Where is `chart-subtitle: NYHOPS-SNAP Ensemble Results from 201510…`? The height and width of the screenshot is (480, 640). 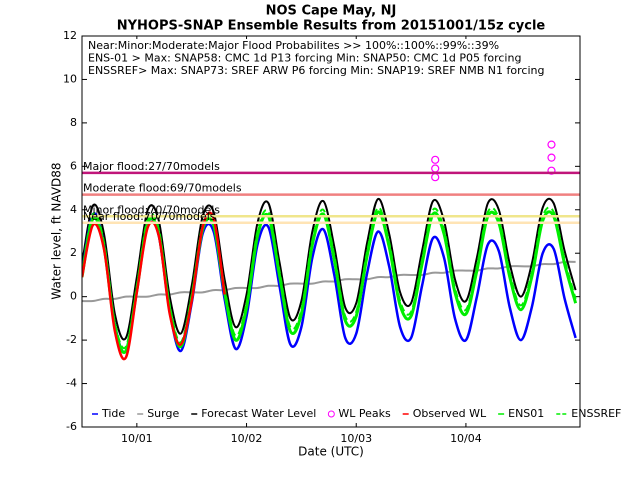 chart-subtitle: NYHOPS-SNAP Ensemble Results from 201510… is located at coordinates (331, 26).